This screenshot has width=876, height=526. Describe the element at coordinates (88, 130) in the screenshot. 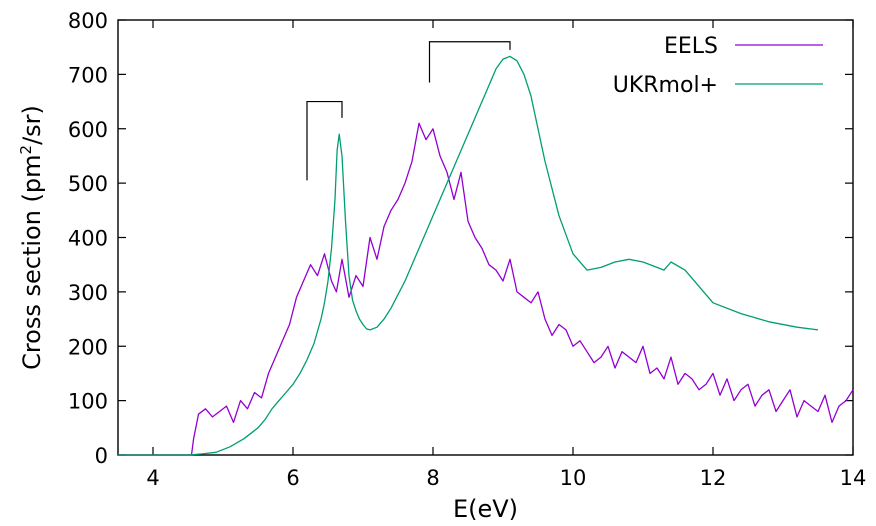

I see `y-tick-label: 600` at that location.